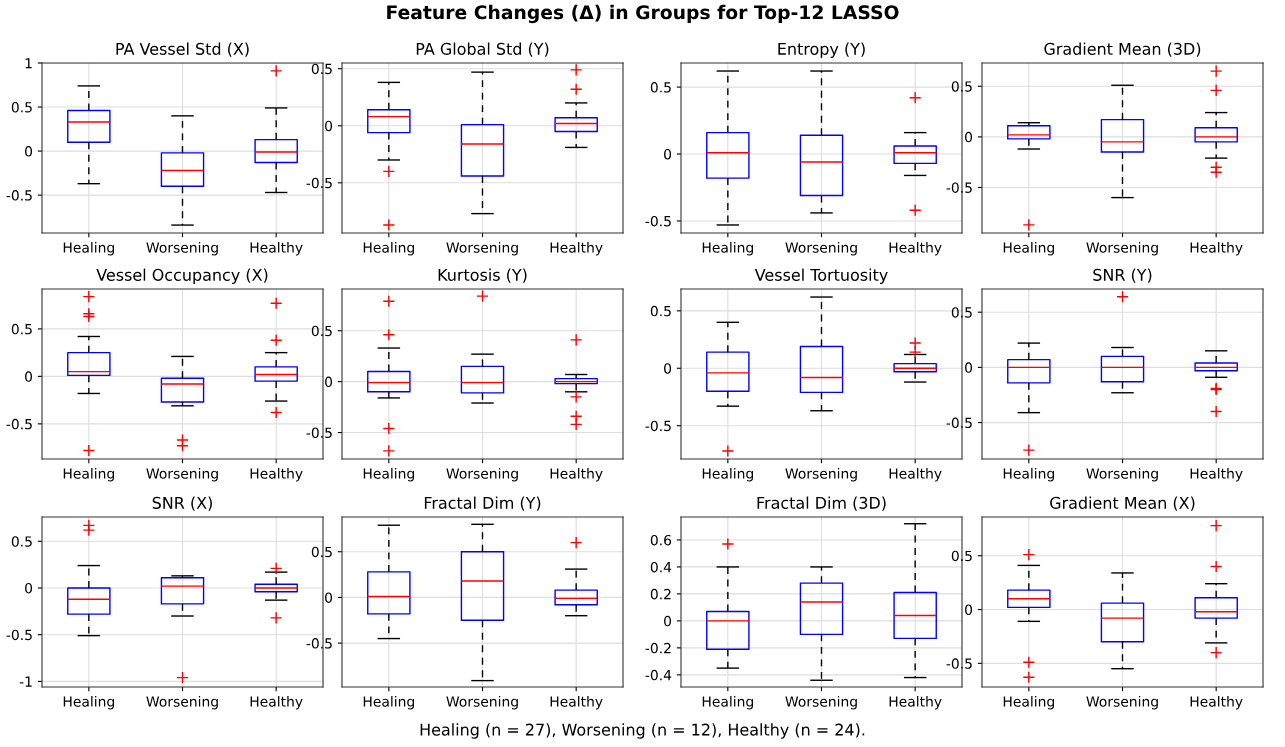 Image resolution: width=1285 pixels, height=747 pixels. What do you see at coordinates (482, 275) in the screenshot?
I see `chart-title: Kurtosis (Y)` at bounding box center [482, 275].